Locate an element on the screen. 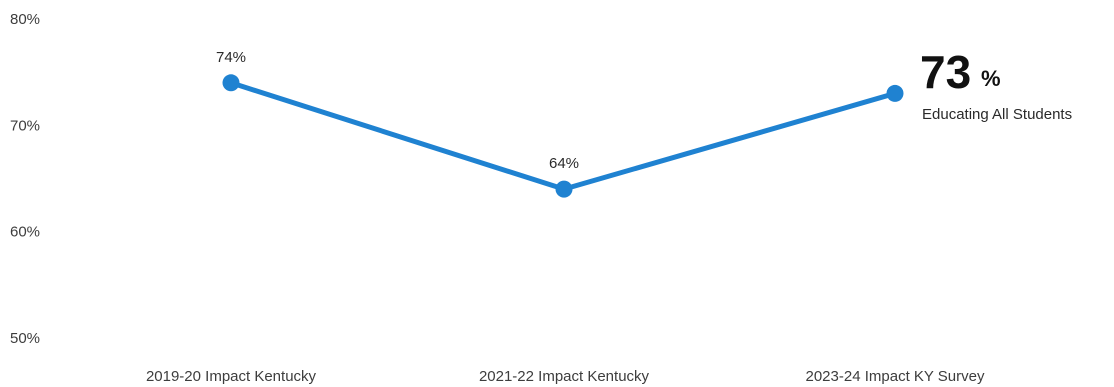 This screenshot has width=1114, height=387. y-axis: 80% 70% 60% 50% is located at coordinates (25, 179).